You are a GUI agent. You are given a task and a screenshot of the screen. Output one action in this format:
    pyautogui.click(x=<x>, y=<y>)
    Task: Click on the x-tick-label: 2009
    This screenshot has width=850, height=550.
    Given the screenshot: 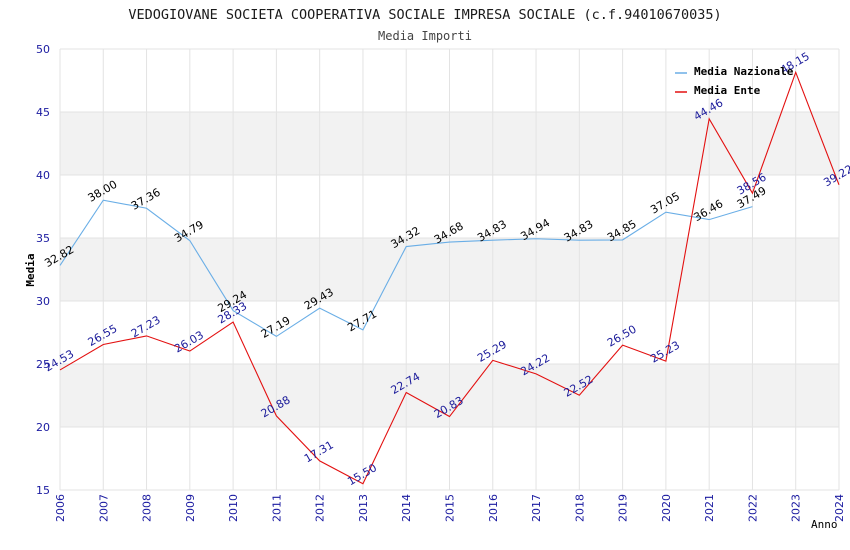 What is the action you would take?
    pyautogui.click(x=190, y=508)
    